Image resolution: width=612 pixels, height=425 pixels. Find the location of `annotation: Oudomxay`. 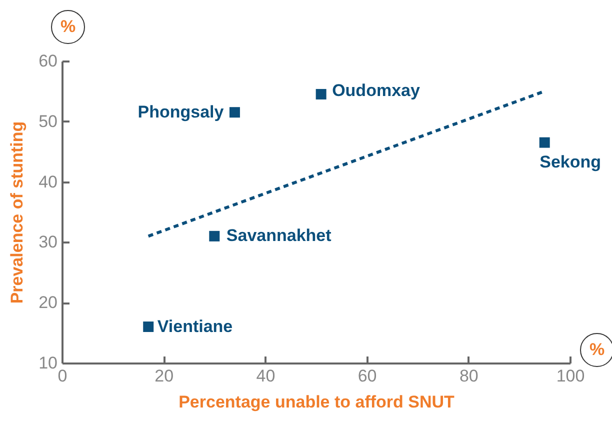

annotation: Oudomxay is located at coordinates (376, 90).